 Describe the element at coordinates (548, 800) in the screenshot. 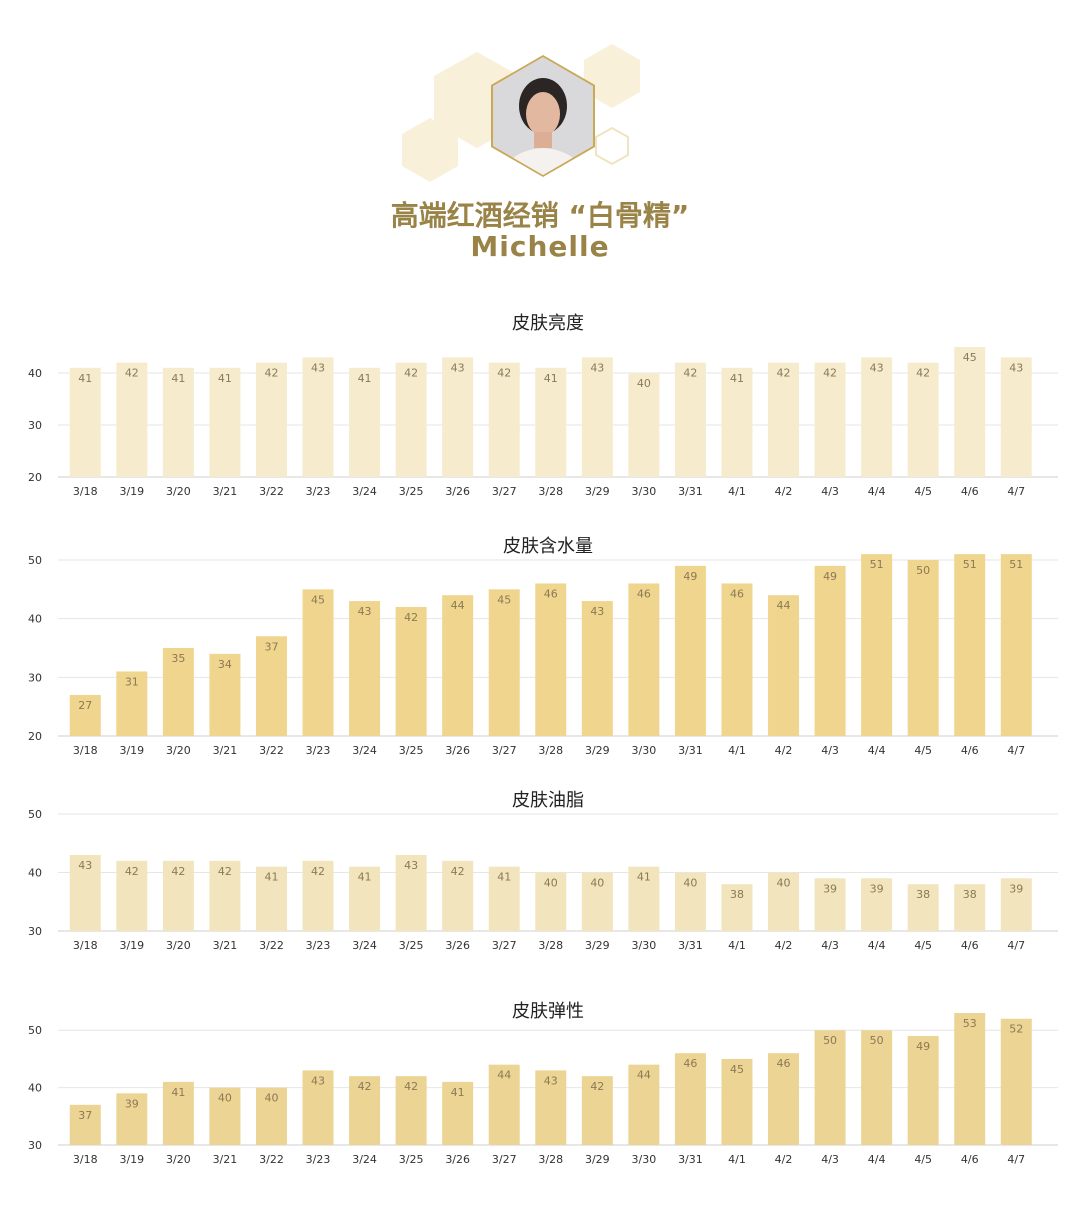

I see `chart-title: 皮肤油脂` at that location.